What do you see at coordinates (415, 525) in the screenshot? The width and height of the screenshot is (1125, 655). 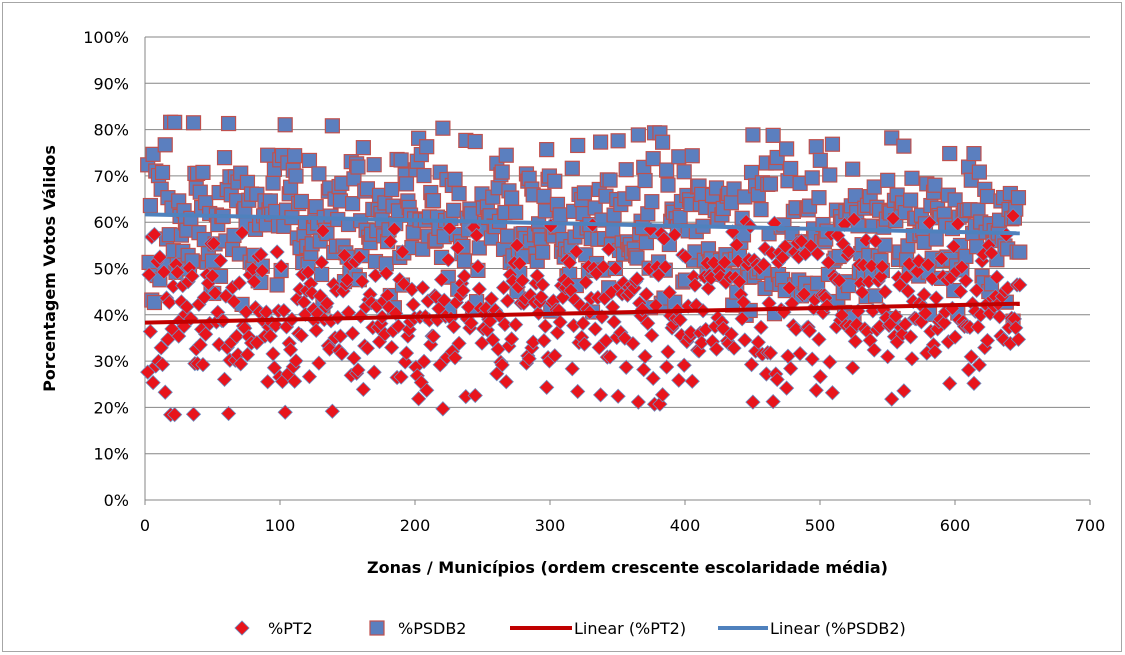 I see `x-tick-label: 200` at bounding box center [415, 525].